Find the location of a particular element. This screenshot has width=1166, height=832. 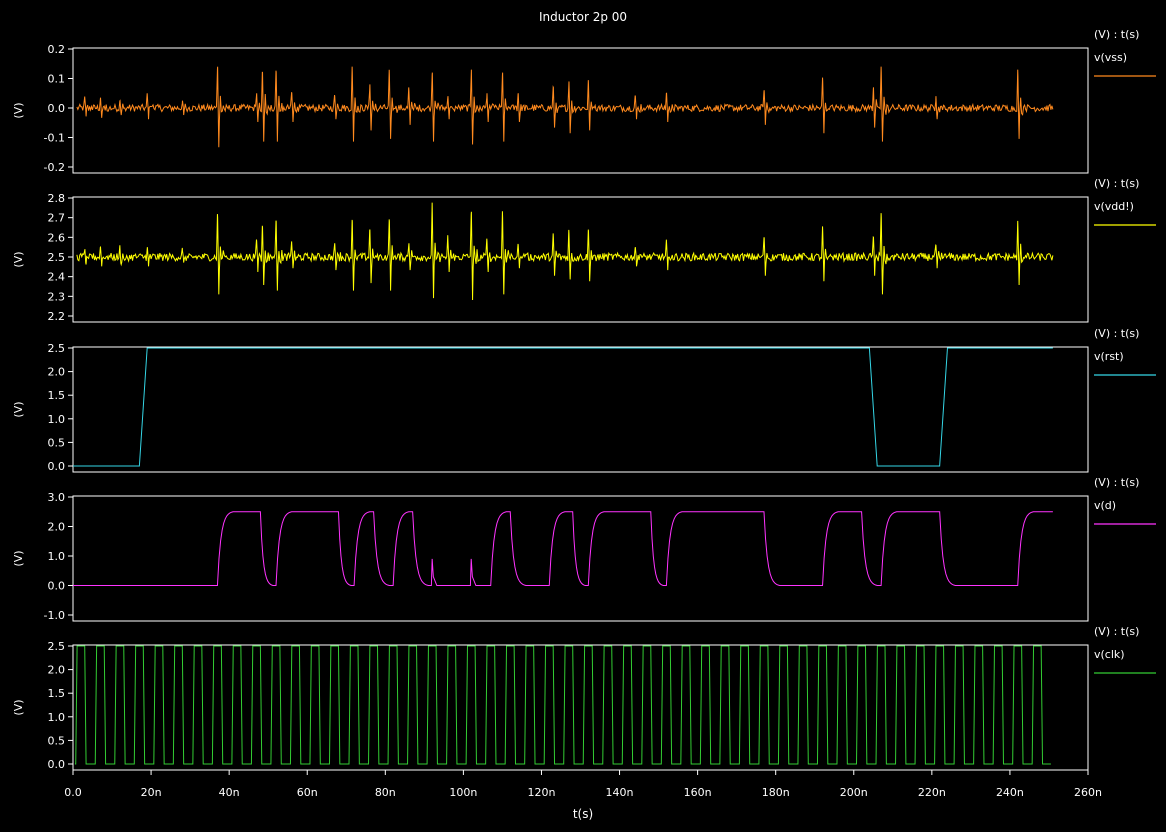

x-tick-label: 240n is located at coordinates (1010, 792).